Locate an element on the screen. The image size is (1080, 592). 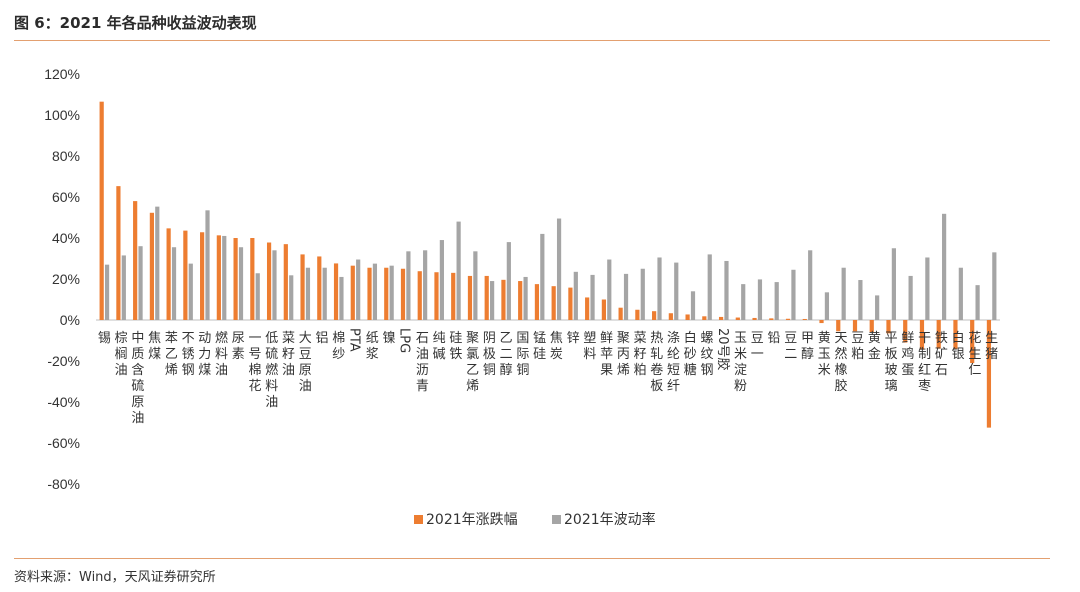
legend-swatch-vol is located at coordinates (556, 519).